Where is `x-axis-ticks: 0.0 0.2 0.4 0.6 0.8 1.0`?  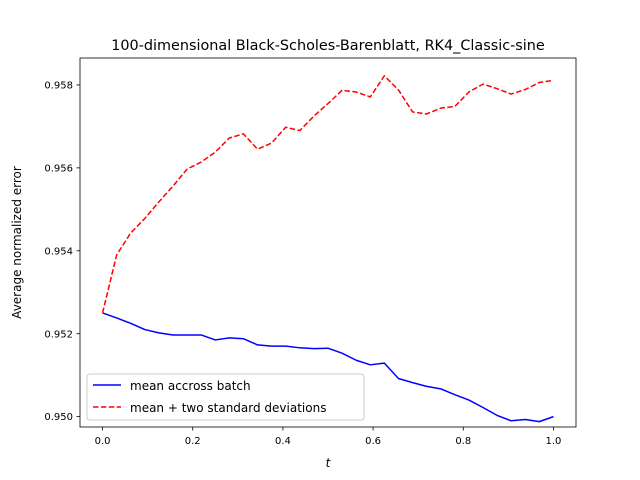 x-axis-ticks: 0.0 0.2 0.4 0.6 0.8 1.0 is located at coordinates (328, 437).